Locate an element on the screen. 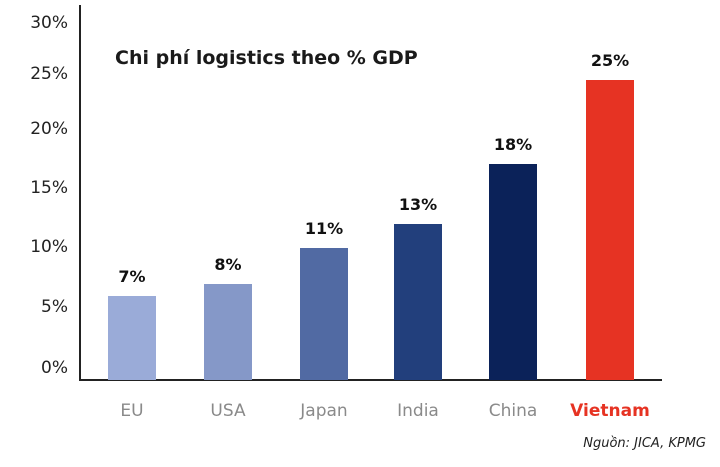  bar-vietnam is located at coordinates (610, 230).